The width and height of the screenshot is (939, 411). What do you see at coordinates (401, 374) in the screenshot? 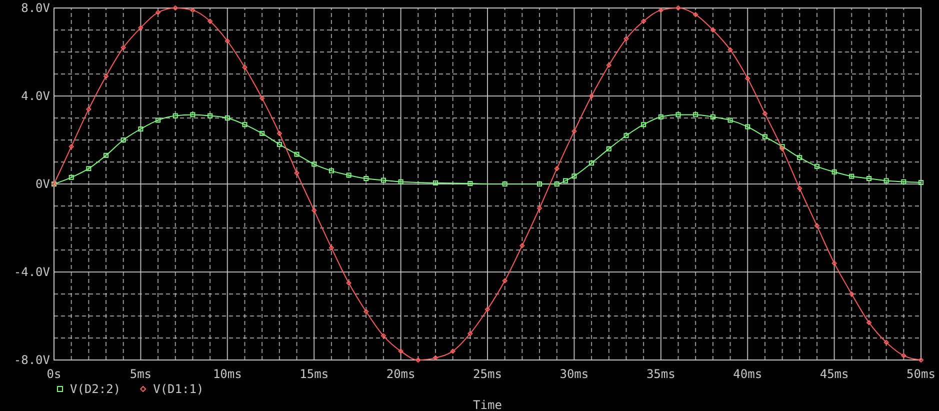
I see `x-tick-label: 20ms` at bounding box center [401, 374].